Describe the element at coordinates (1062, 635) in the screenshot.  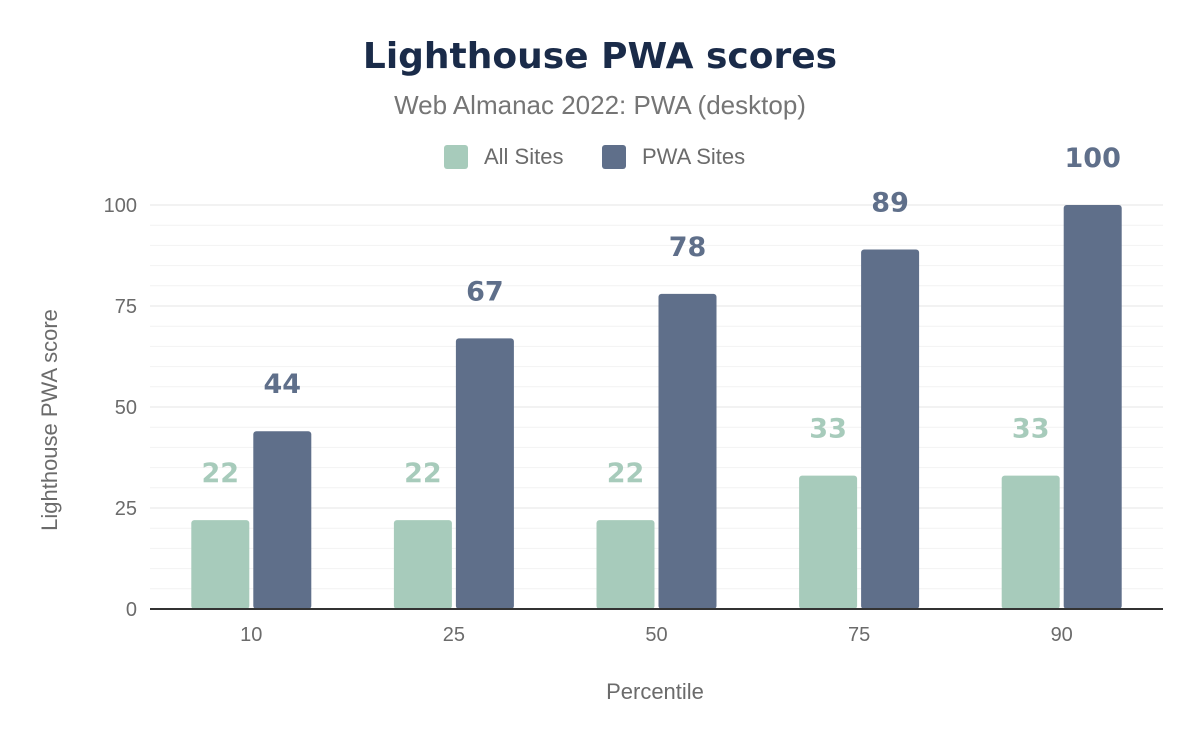
I see `x-tick-label: 90` at that location.